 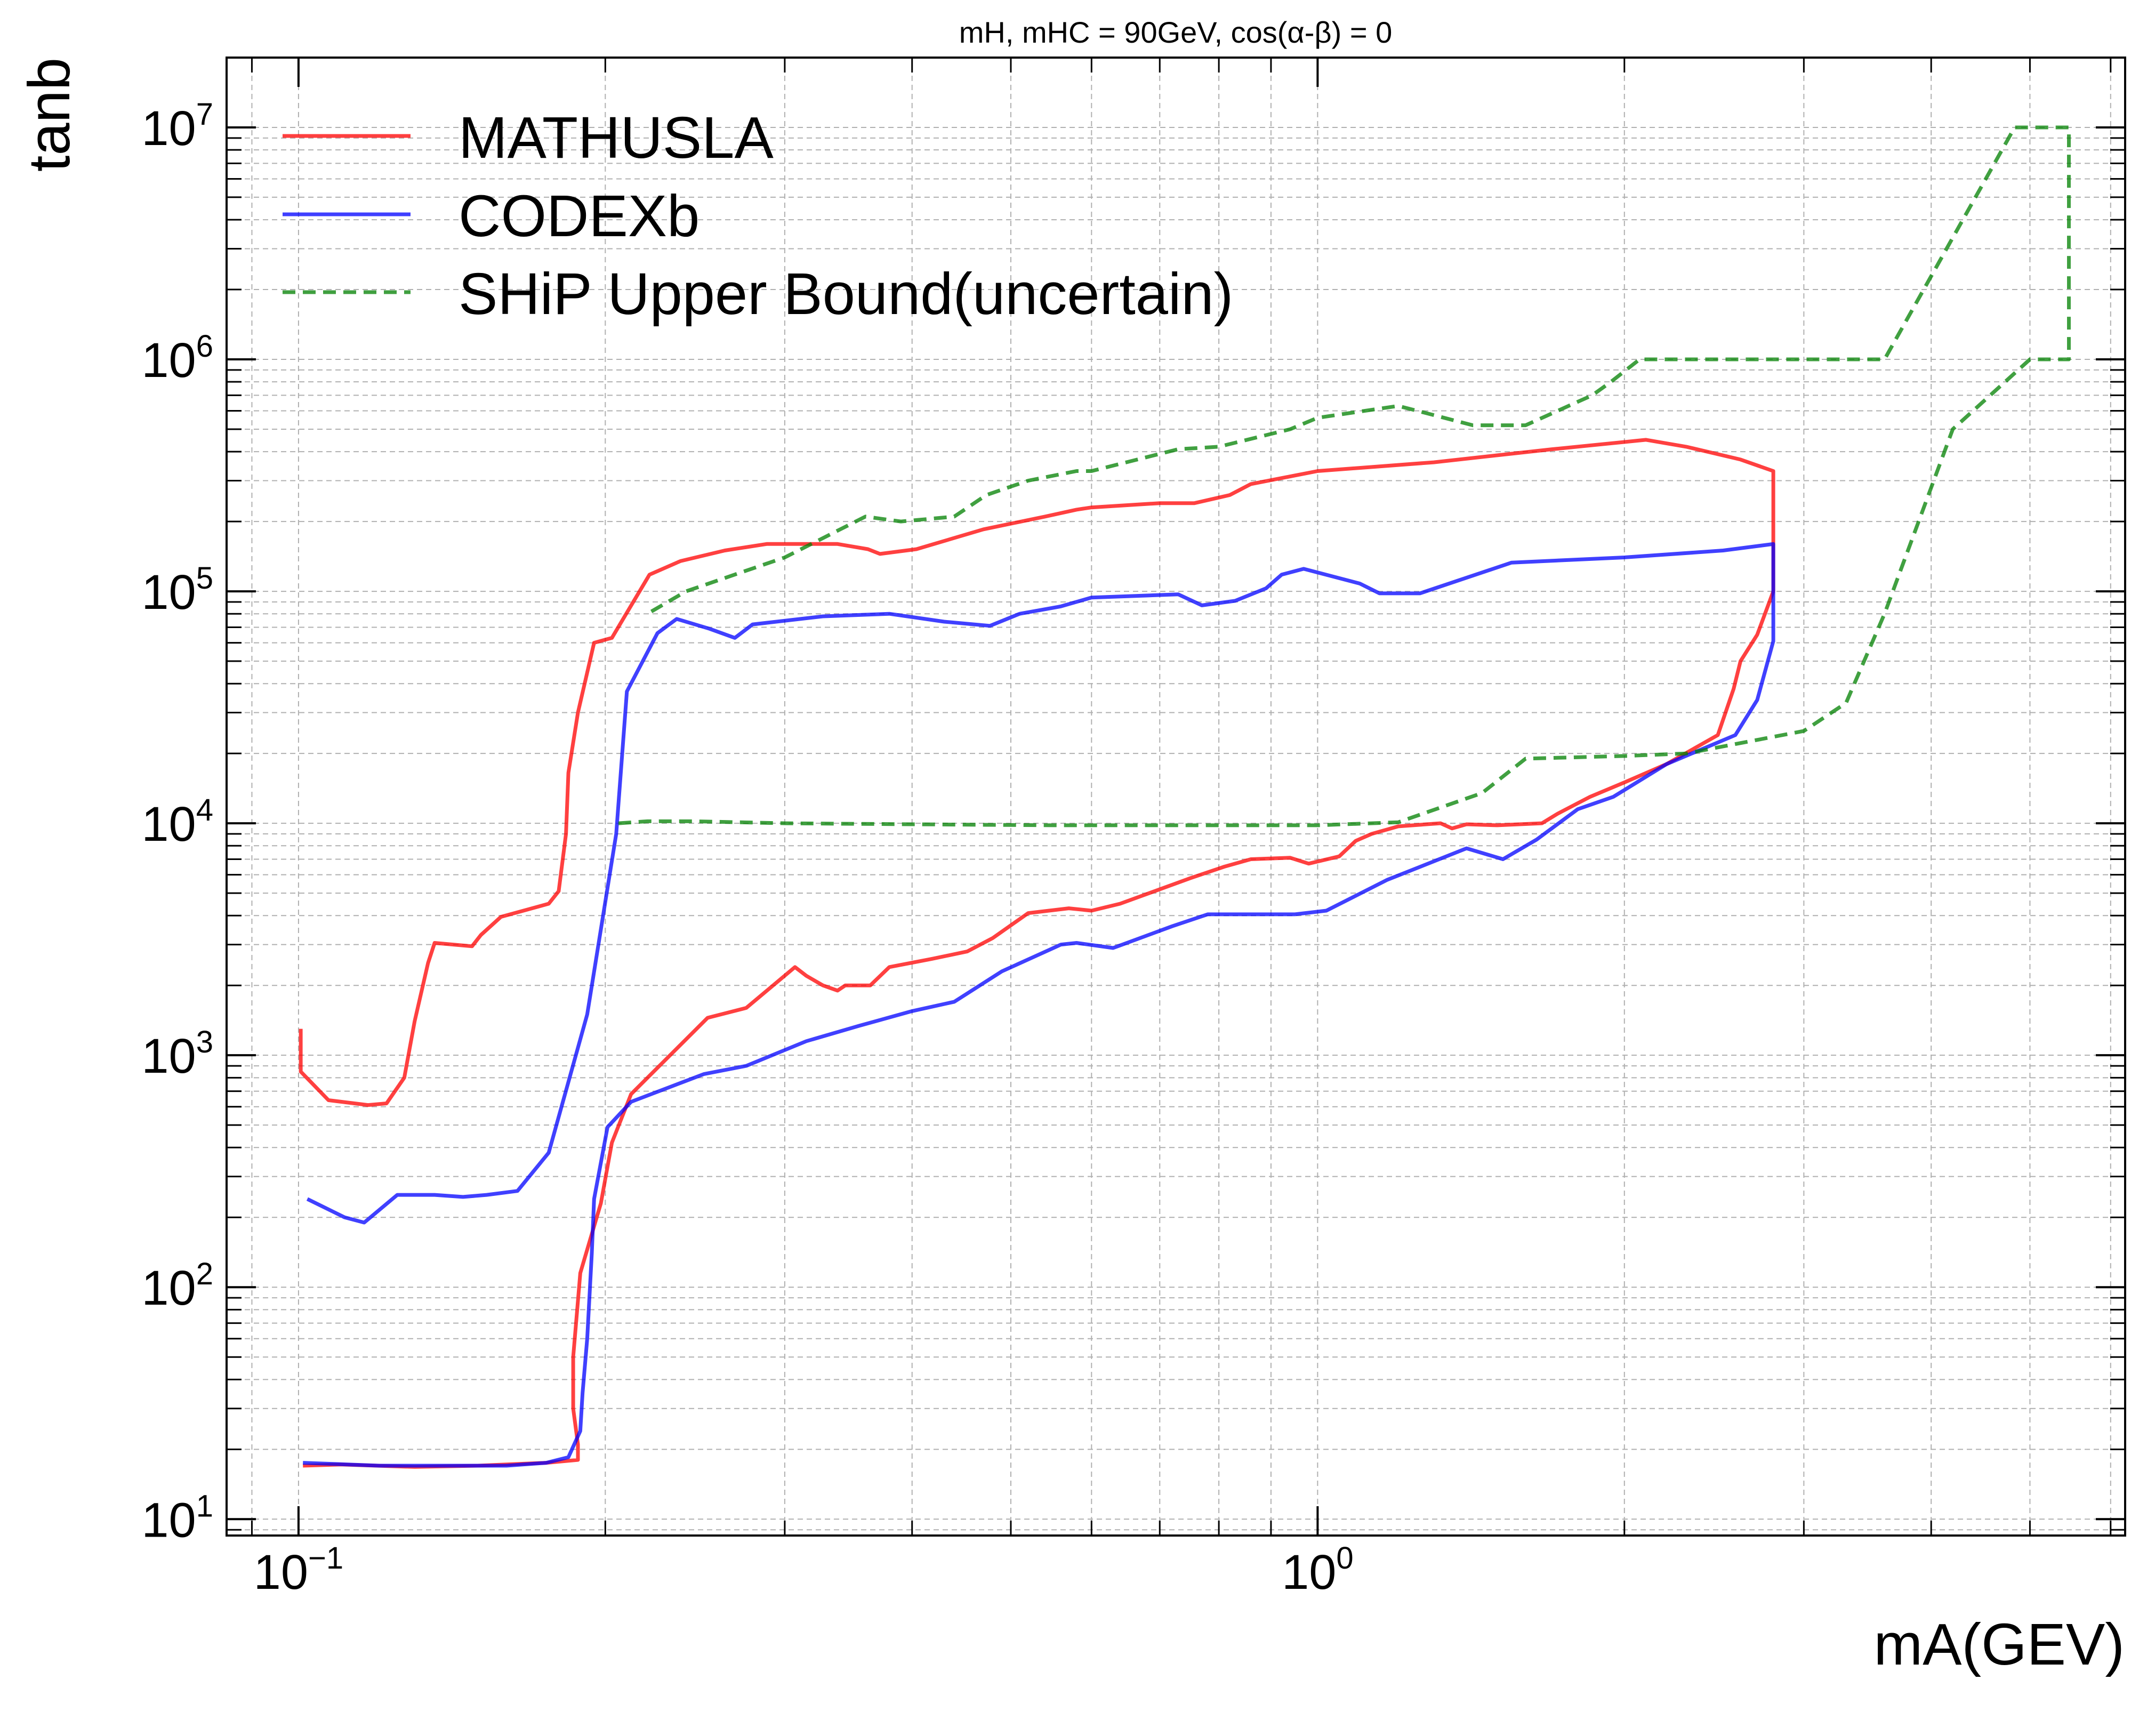 I want to click on y-tick-label: 10¹, so click(x=177, y=1518).